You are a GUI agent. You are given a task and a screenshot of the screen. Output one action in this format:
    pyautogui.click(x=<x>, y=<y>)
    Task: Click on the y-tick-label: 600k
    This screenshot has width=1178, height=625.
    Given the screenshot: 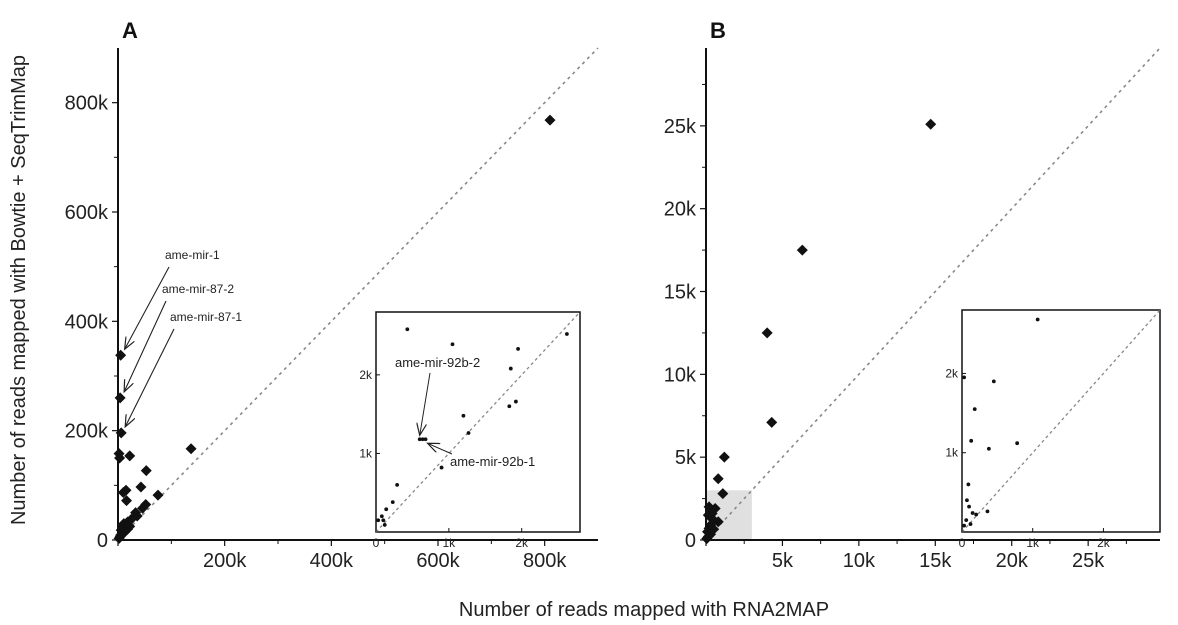 What is the action you would take?
    pyautogui.click(x=87, y=213)
    